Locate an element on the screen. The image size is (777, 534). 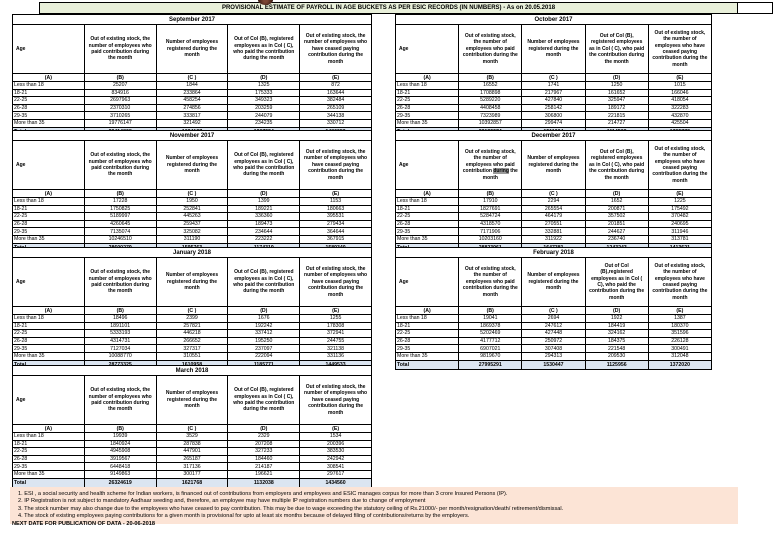
column-letter: (E) is located at coordinates (335, 193).